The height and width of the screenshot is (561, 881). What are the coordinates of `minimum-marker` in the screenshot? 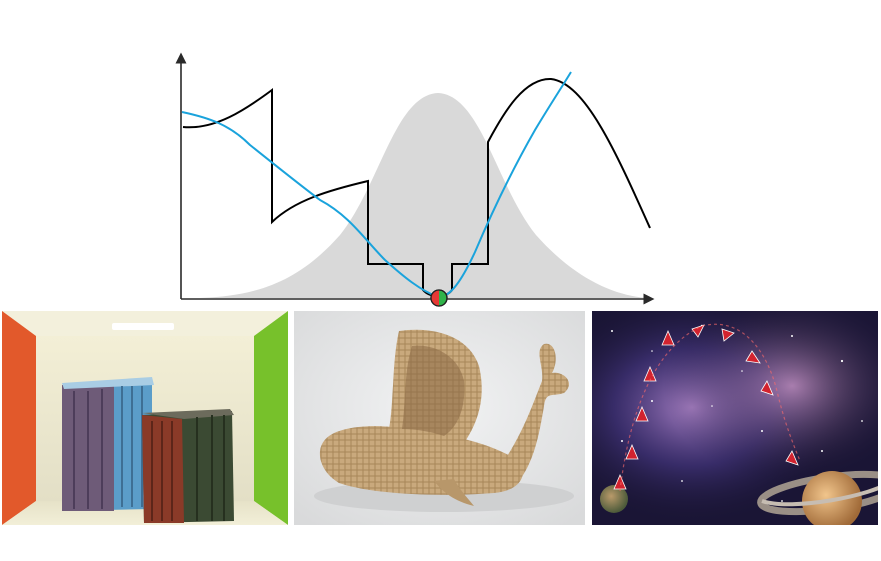 It's located at (439, 298).